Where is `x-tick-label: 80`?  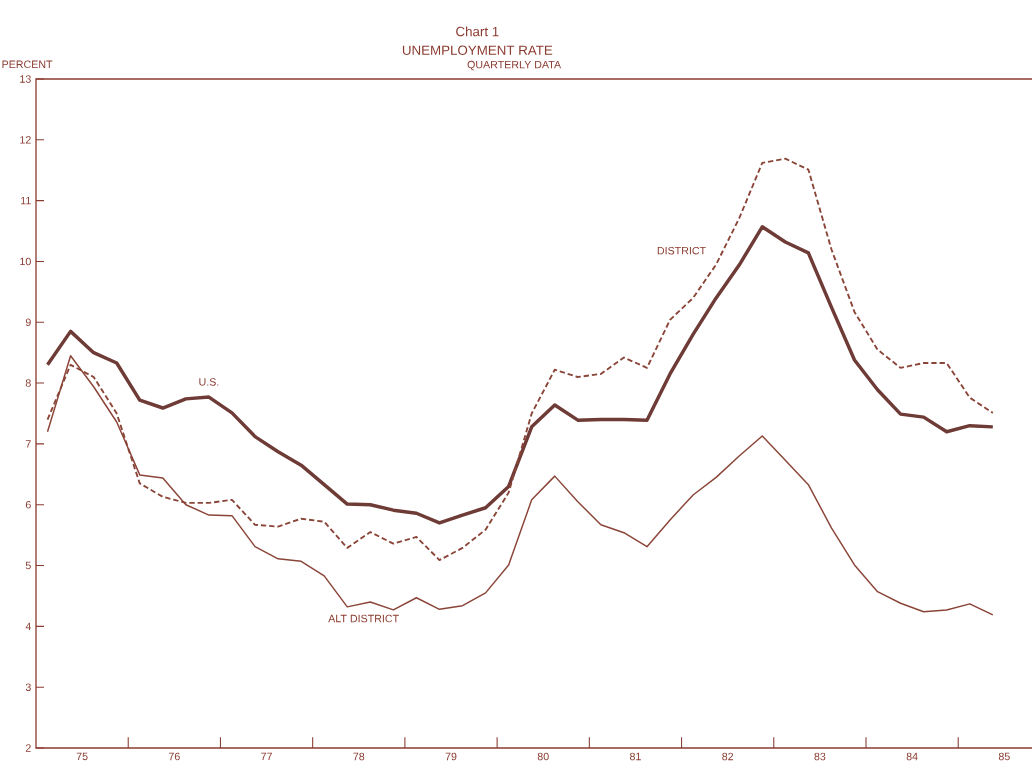
x-tick-label: 80 is located at coordinates (543, 756).